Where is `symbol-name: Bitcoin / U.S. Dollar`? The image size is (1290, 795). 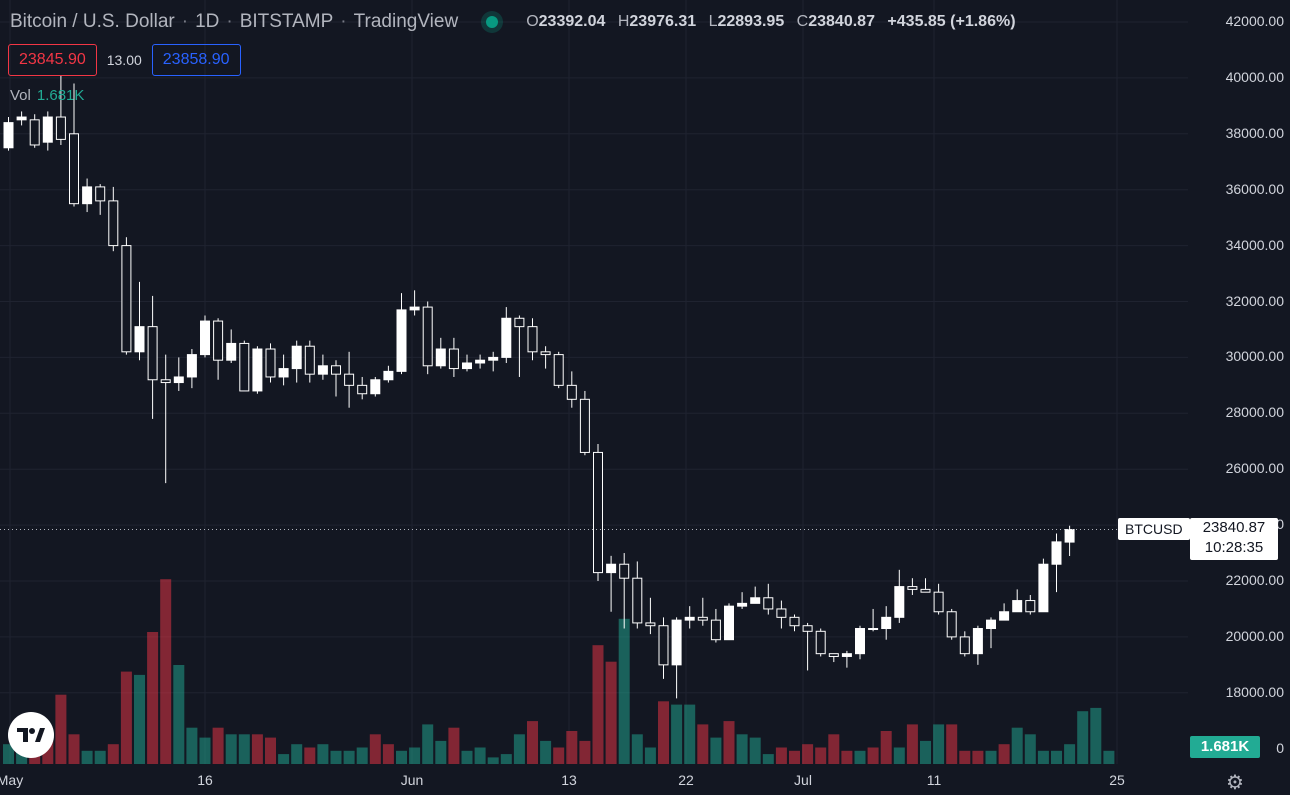 symbol-name: Bitcoin / U.S. Dollar is located at coordinates (92, 21).